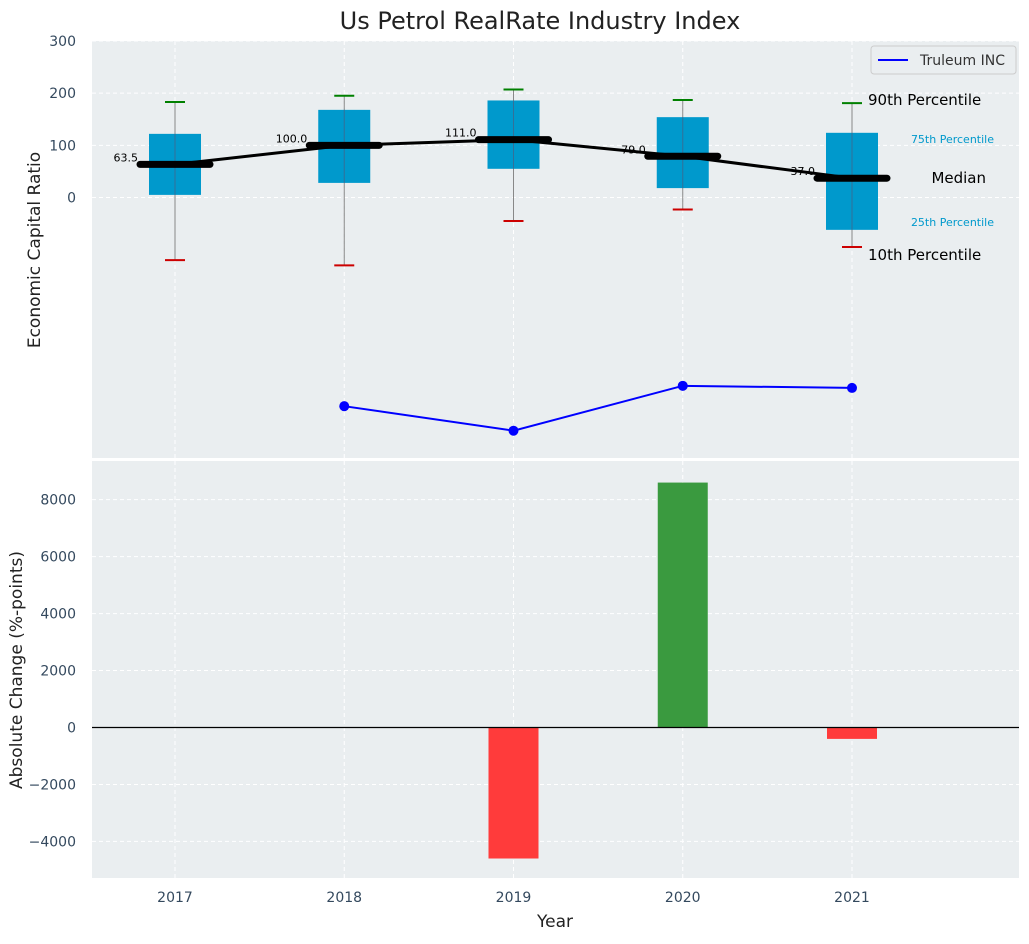  What do you see at coordinates (540, 21) in the screenshot?
I see `chart-title: Us Petrol RealRate Industry Index` at bounding box center [540, 21].